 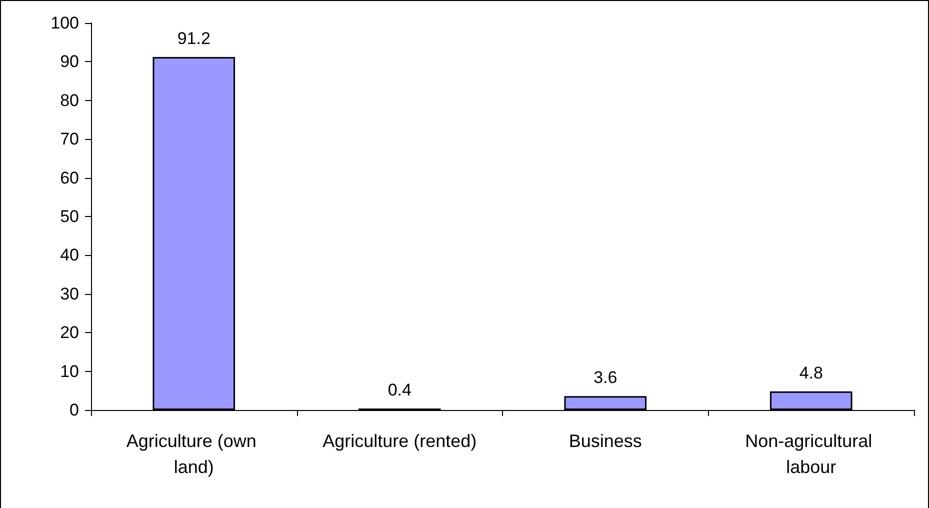 What do you see at coordinates (400, 390) in the screenshot?
I see `data-label: 0.4` at bounding box center [400, 390].